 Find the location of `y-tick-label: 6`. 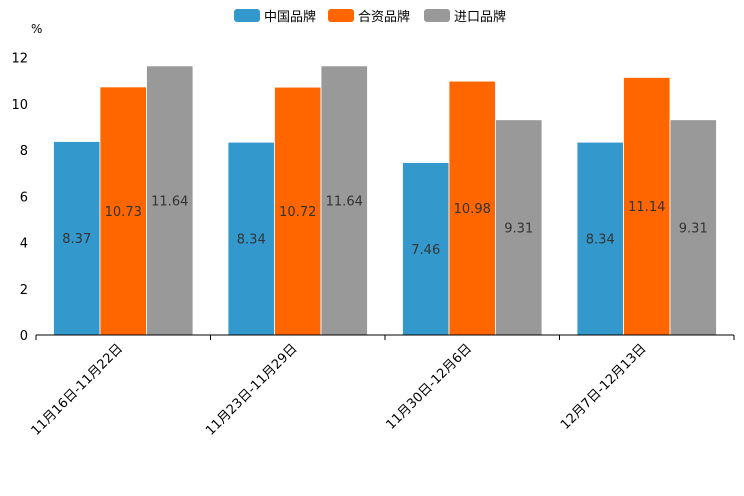

y-tick-label: 6 is located at coordinates (24, 197).